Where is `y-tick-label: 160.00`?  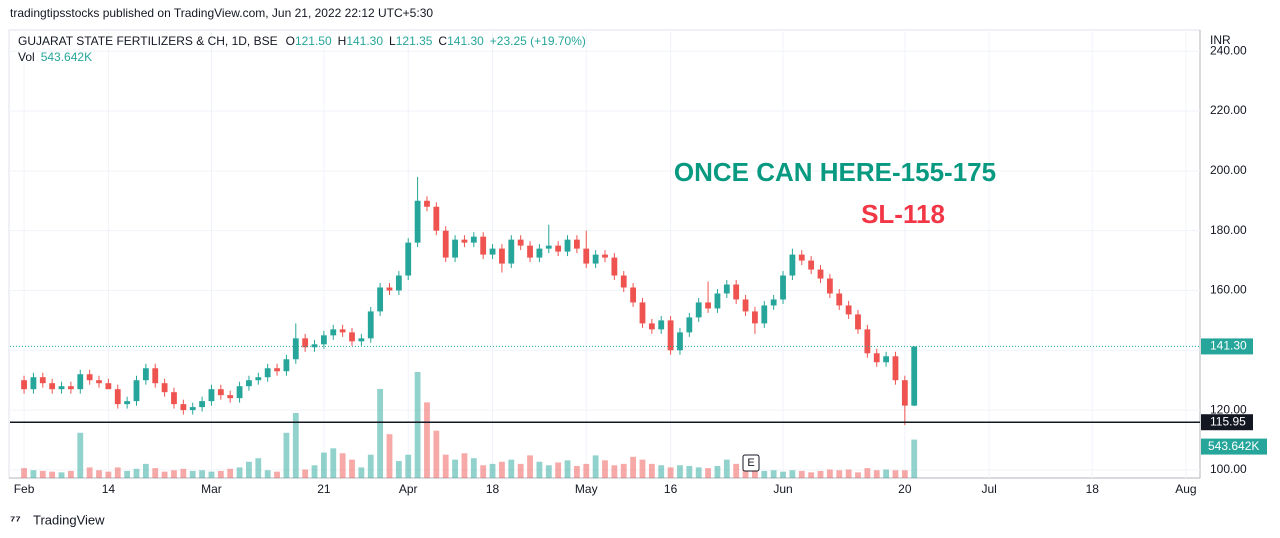
y-tick-label: 160.00 is located at coordinates (1228, 290).